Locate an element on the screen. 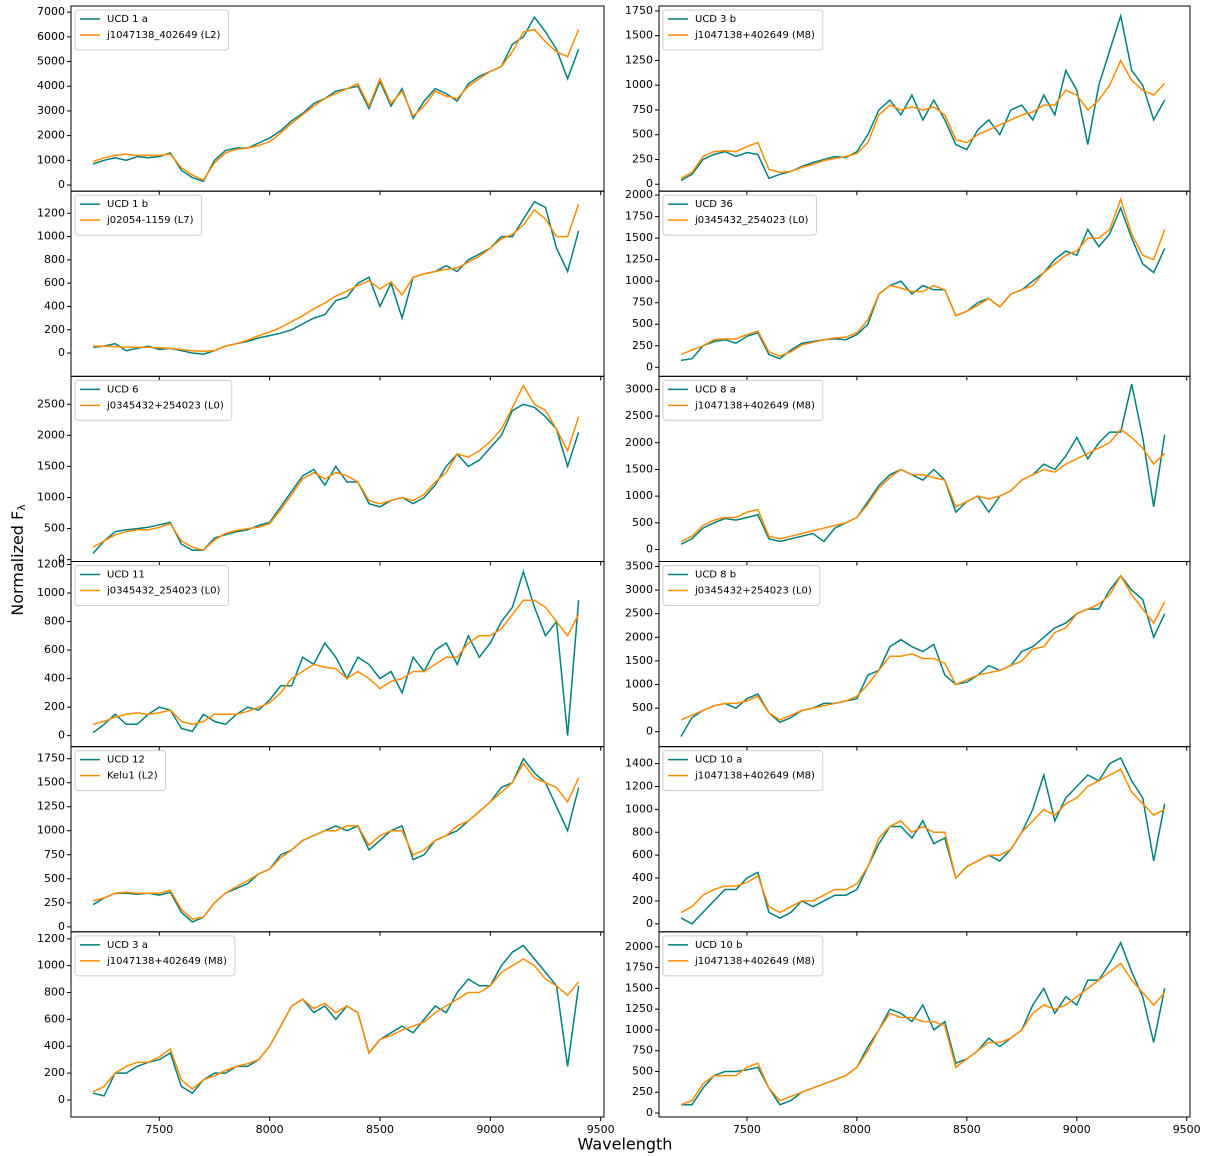 The height and width of the screenshot is (1156, 1206). legend: UCD 10 b j1047138+402649 (M8) is located at coordinates (743, 956).